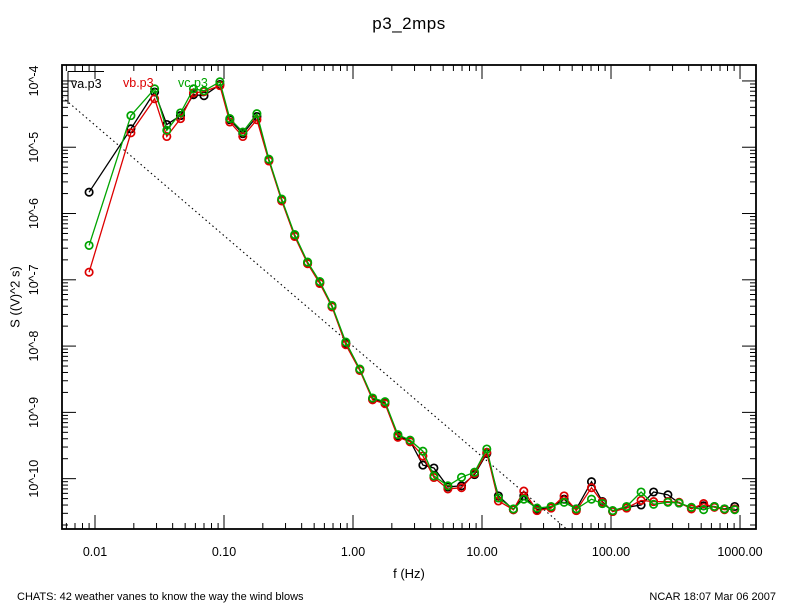  Describe the element at coordinates (138, 83) in the screenshot. I see `legend-label-vb-p3: vb.p3` at that location.